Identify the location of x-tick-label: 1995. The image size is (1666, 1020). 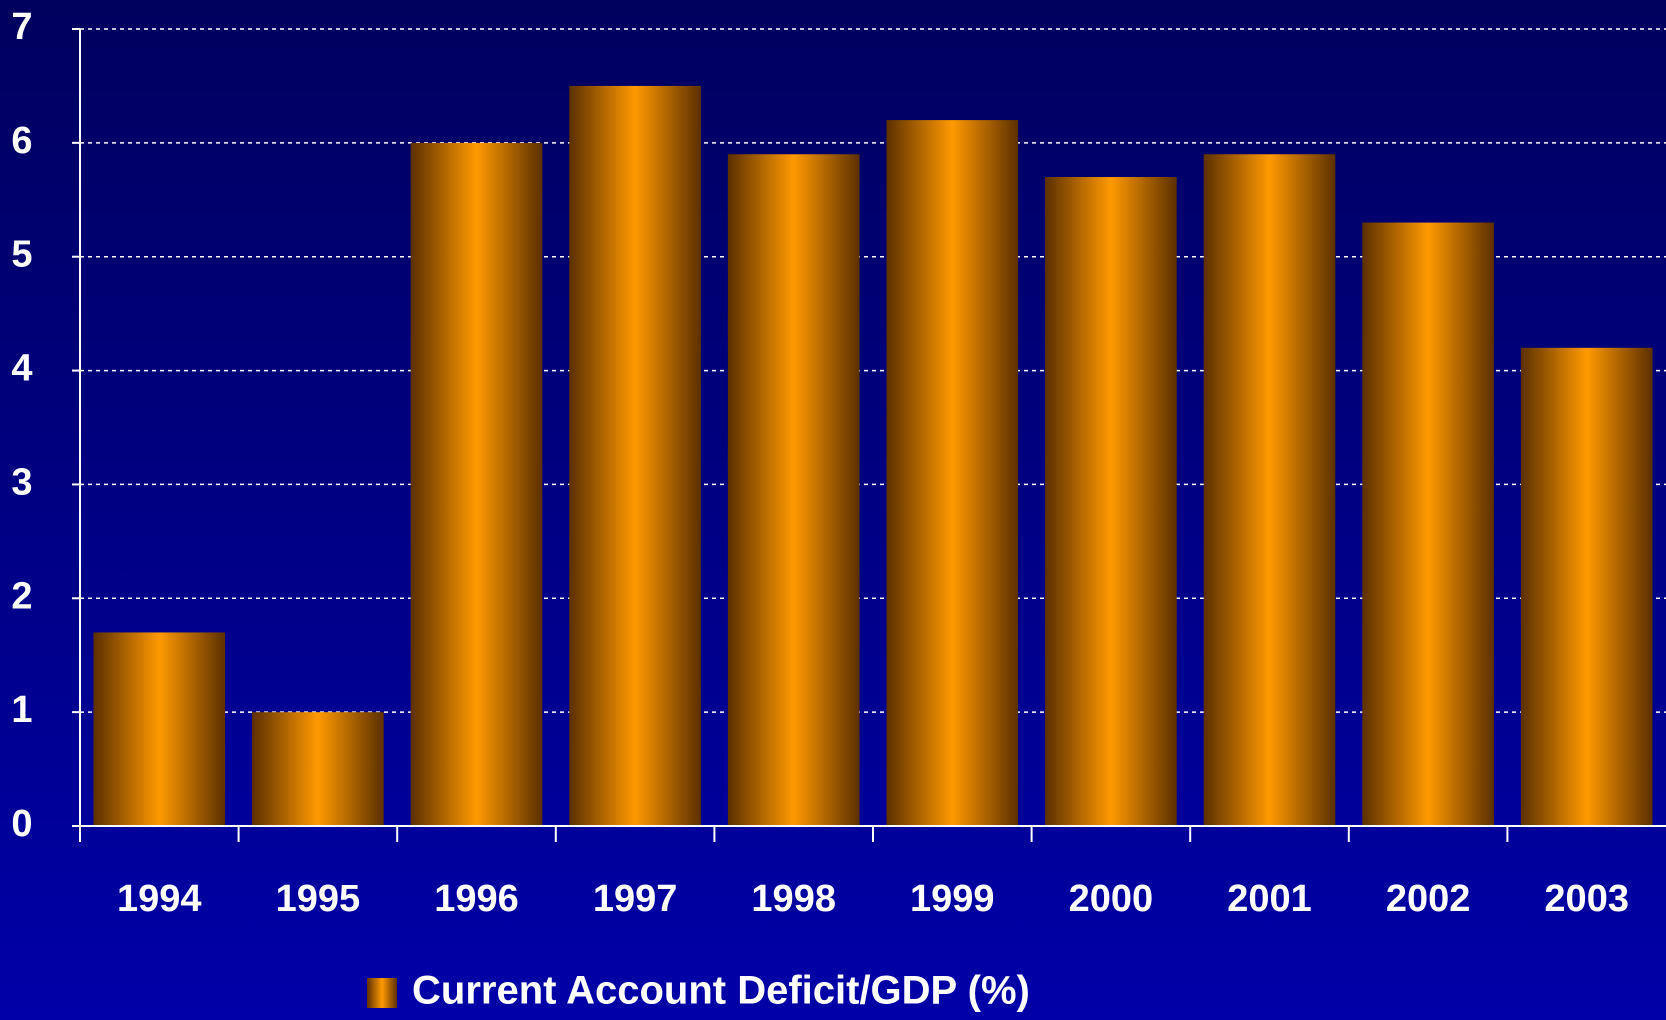
(318, 899).